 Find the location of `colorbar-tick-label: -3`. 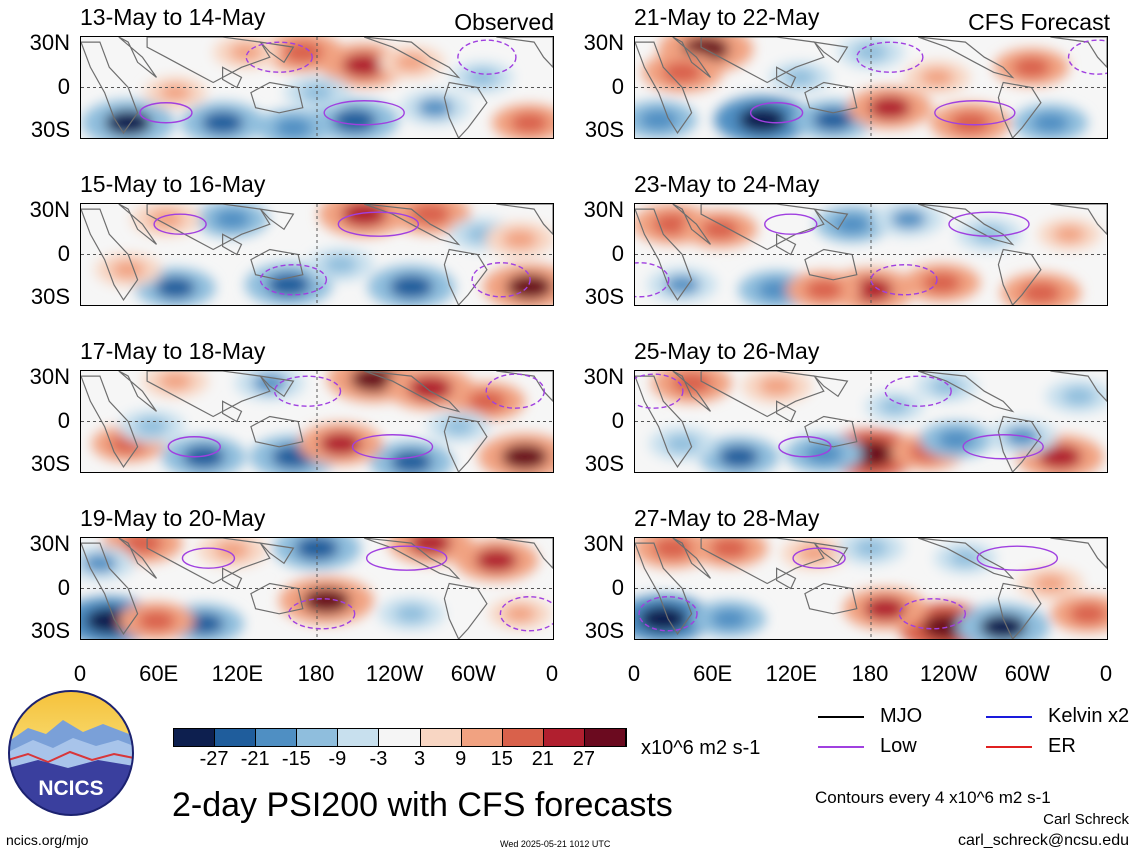

colorbar-tick-label: -3 is located at coordinates (378, 759).